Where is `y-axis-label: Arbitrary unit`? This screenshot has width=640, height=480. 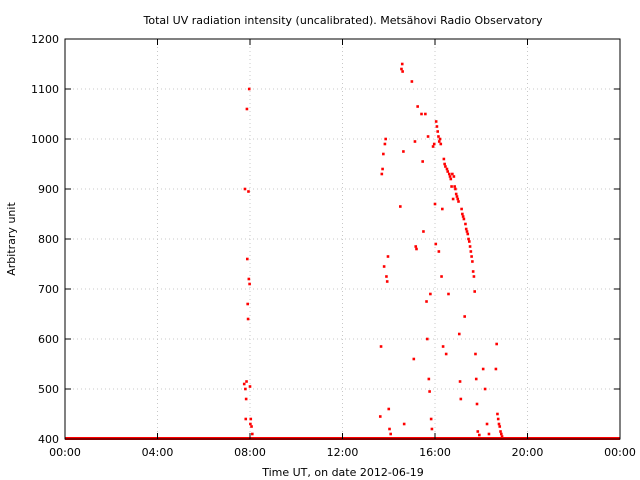
y-axis-label: Arbitrary unit is located at coordinates (11, 239).